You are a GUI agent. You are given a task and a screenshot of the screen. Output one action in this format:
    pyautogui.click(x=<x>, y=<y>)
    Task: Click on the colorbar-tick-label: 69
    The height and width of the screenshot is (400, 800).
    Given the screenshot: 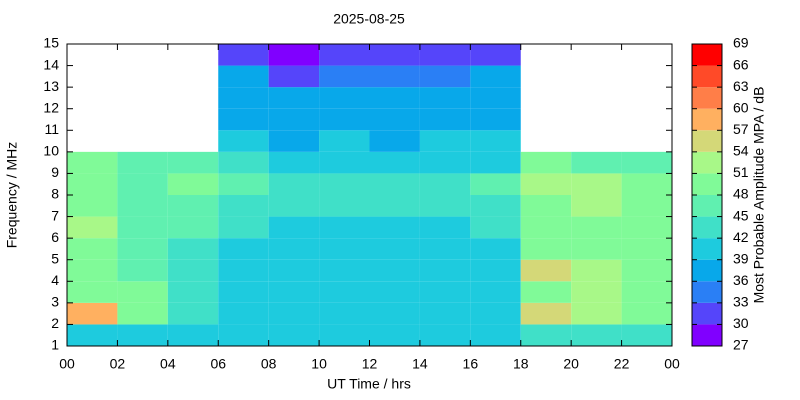 What is the action you would take?
    pyautogui.click(x=741, y=43)
    